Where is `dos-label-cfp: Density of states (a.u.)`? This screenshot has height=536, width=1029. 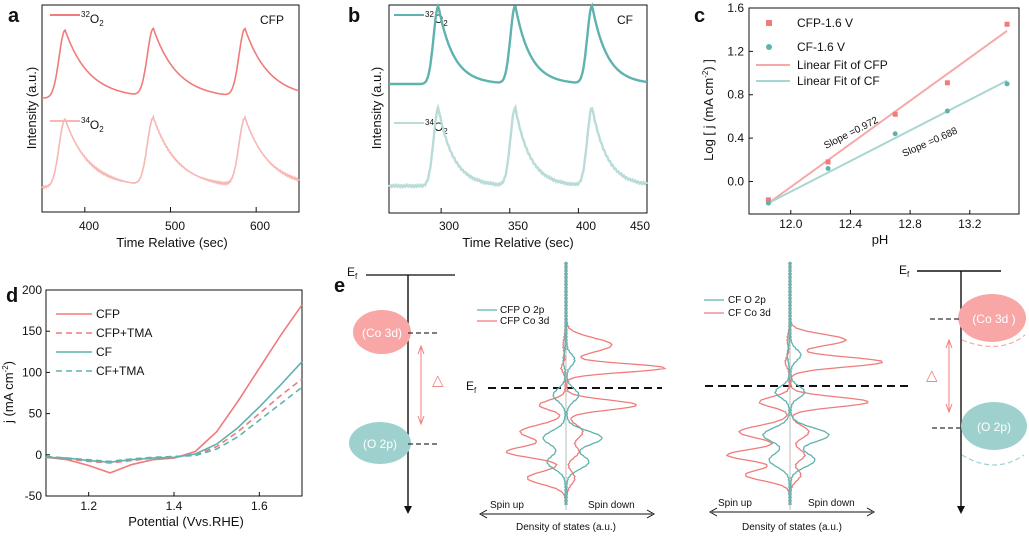
dos-label-cfp: Density of states (a.u.) is located at coordinates (566, 527).